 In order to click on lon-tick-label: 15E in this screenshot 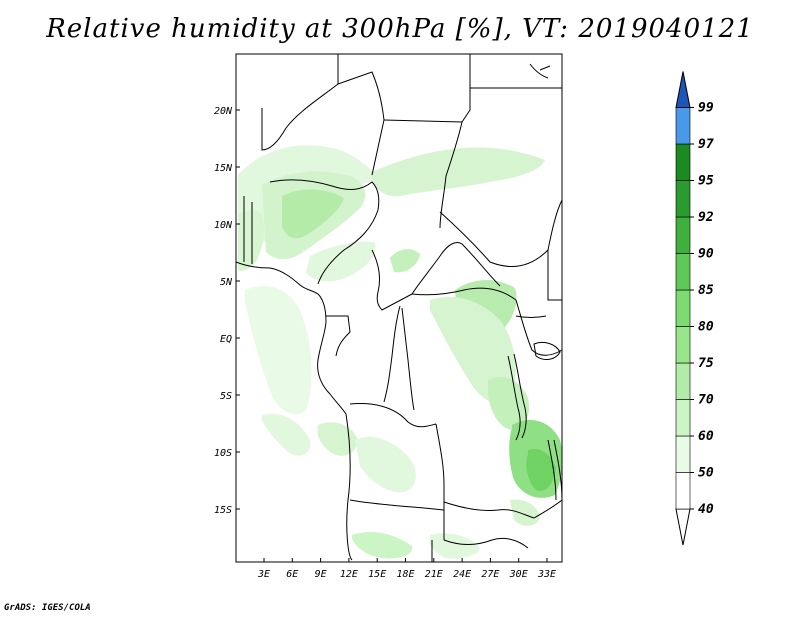, I will do `click(377, 574)`.